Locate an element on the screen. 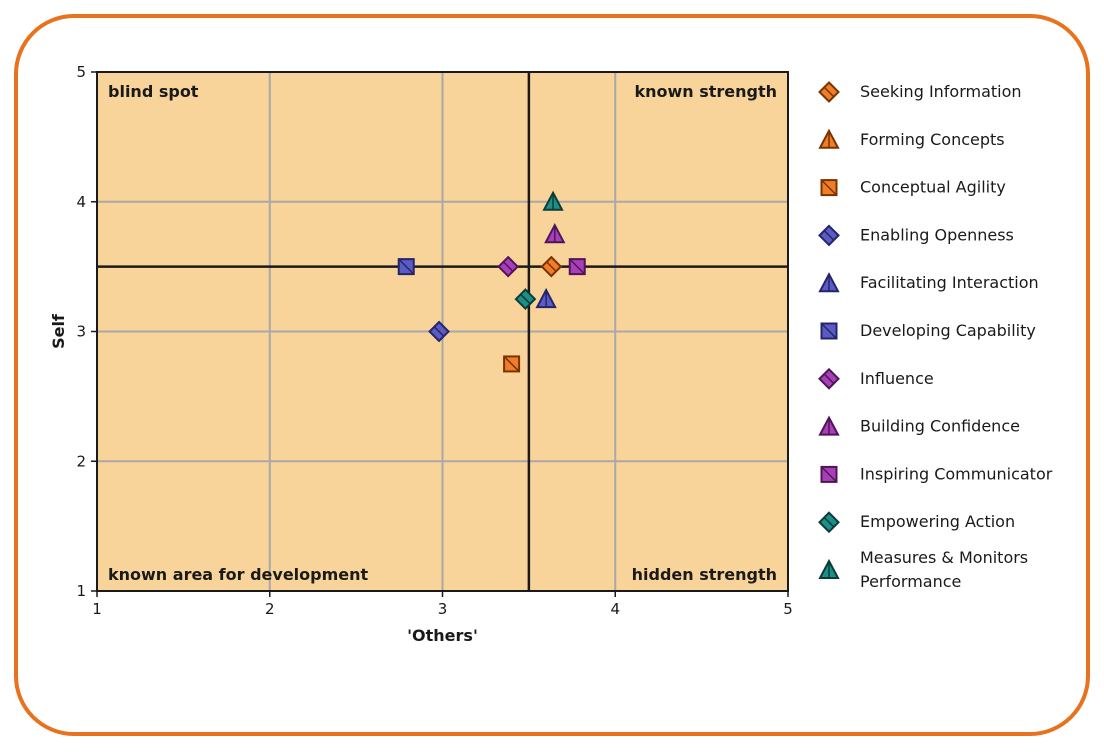 The image size is (1104, 753). legend-item: Empowering Action is located at coordinates (916, 522).